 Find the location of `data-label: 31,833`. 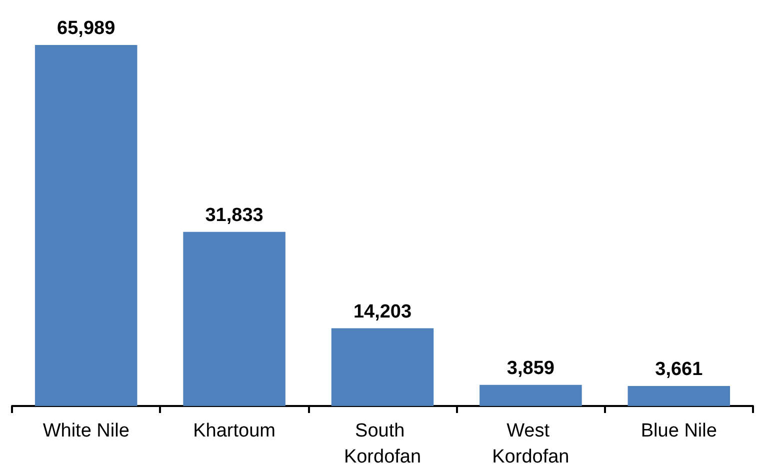

data-label: 31,833 is located at coordinates (234, 215).